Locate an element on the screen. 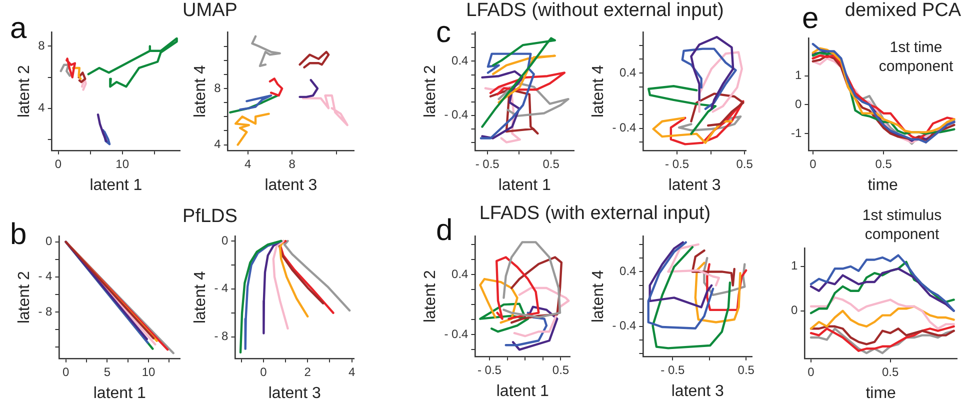 The image size is (963, 404). text: d is located at coordinates (444, 230).